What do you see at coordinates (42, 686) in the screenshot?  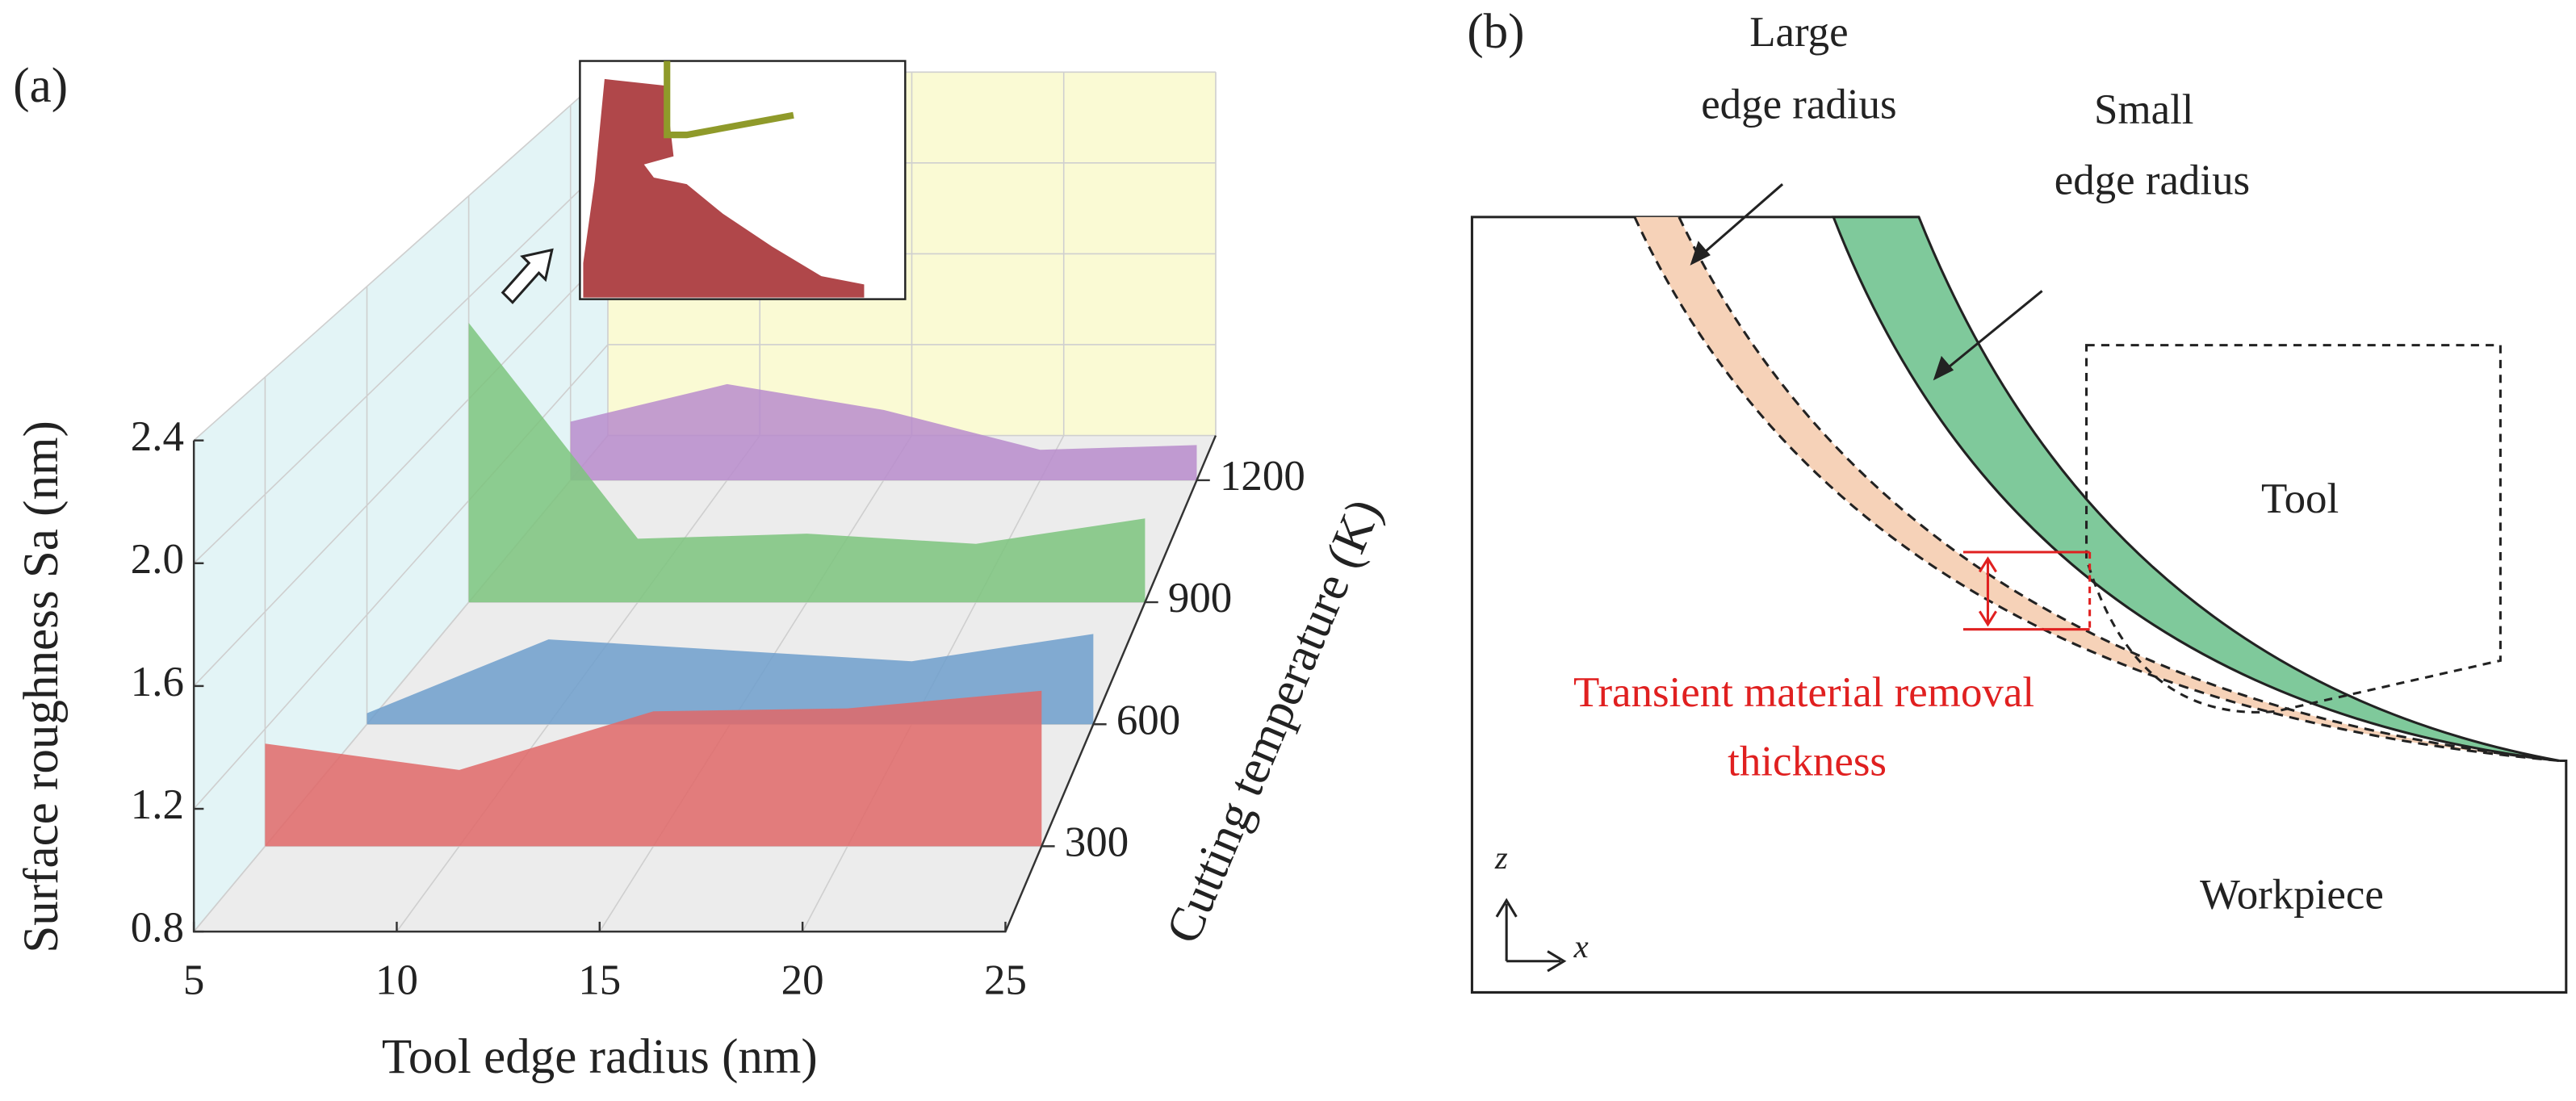 I see `y-axis-label: Surface roughness Sa (nm)` at bounding box center [42, 686].